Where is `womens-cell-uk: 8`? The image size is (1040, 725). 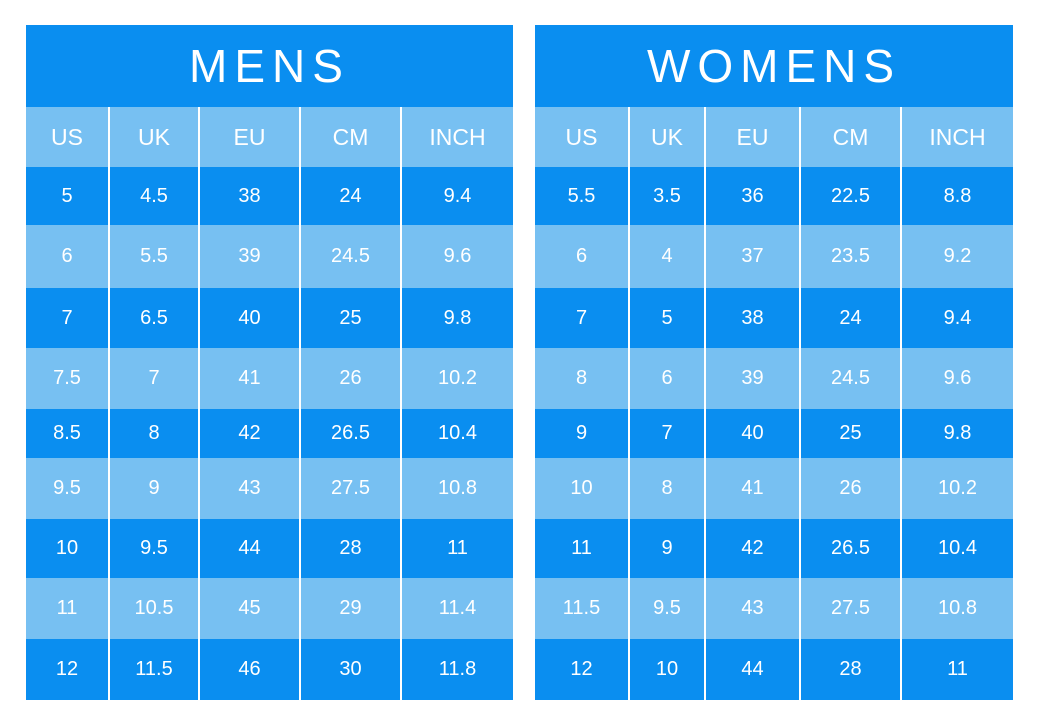
womens-cell-uk: 8 is located at coordinates (666, 488).